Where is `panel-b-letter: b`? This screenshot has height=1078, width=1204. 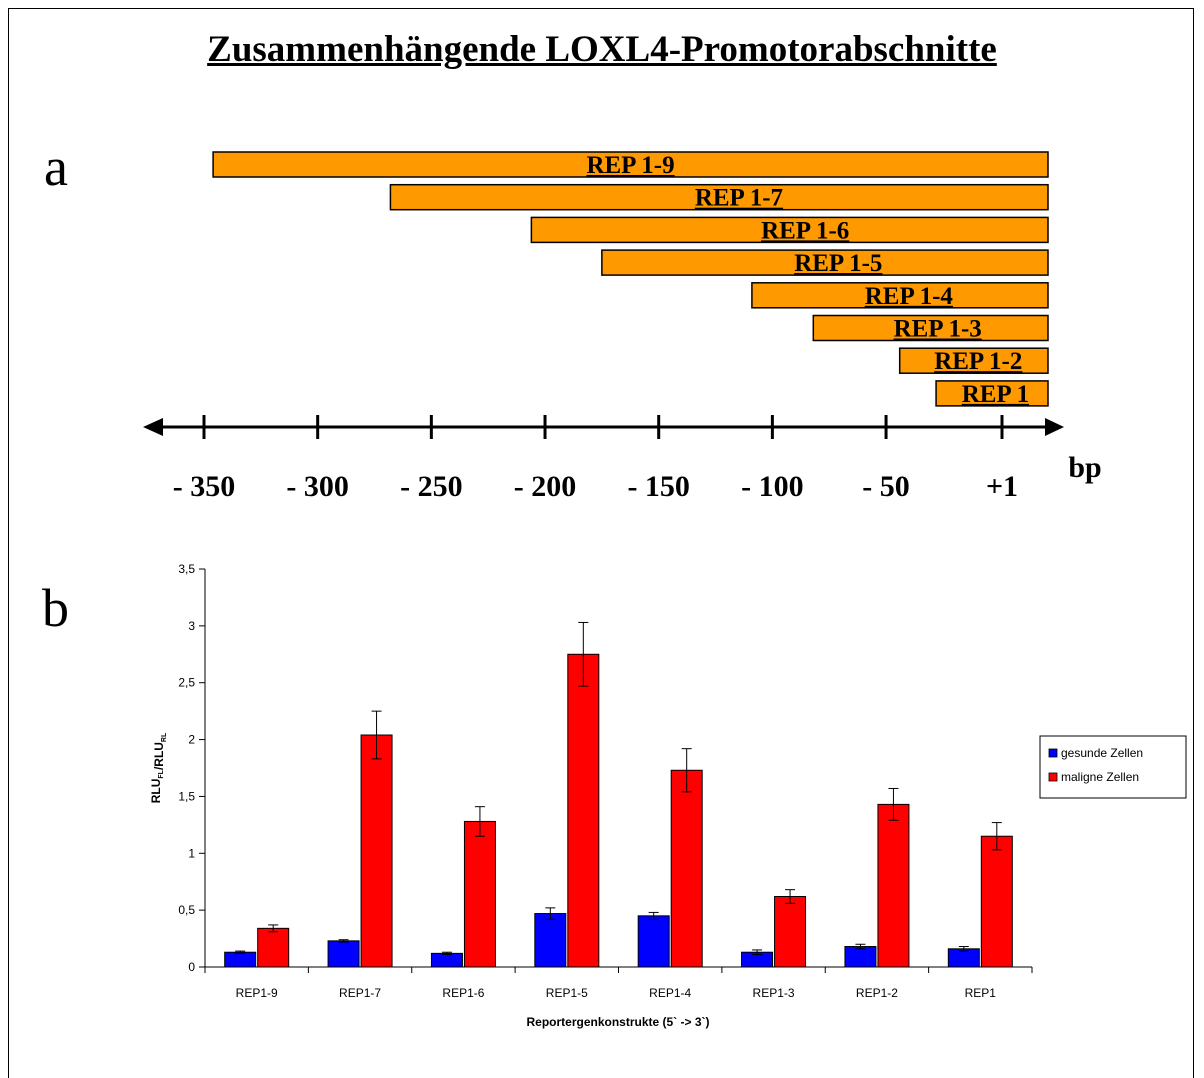
panel-b-letter: b is located at coordinates (55, 608).